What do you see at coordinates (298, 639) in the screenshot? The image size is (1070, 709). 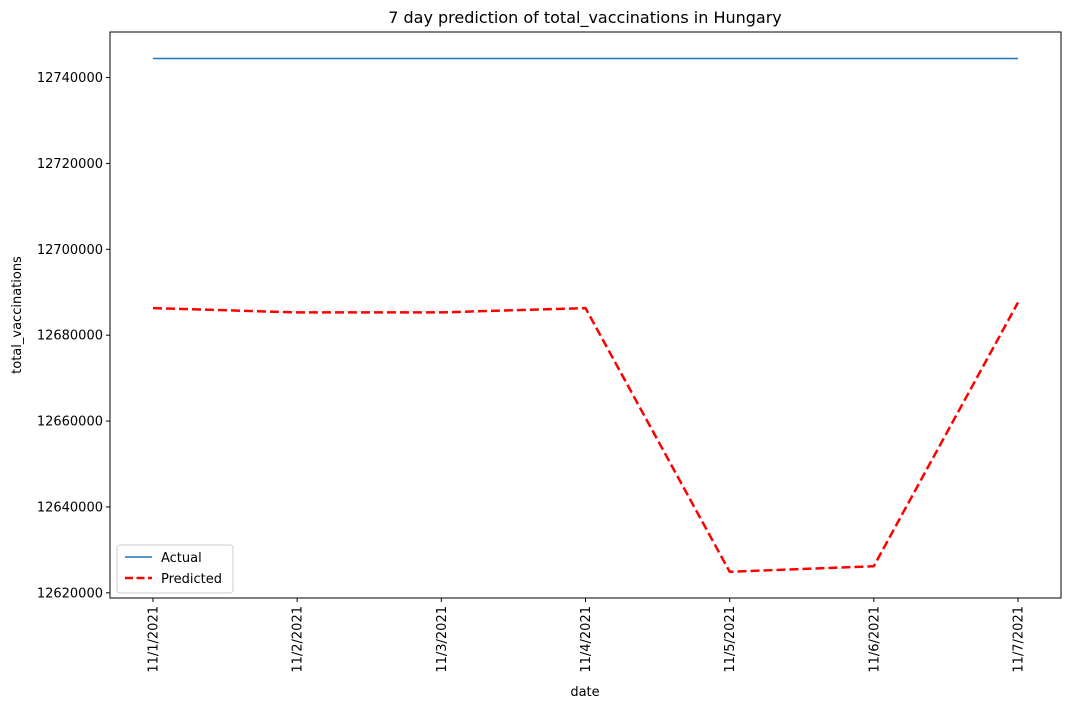 I see `x-tick-label: 11/2/2021` at bounding box center [298, 639].